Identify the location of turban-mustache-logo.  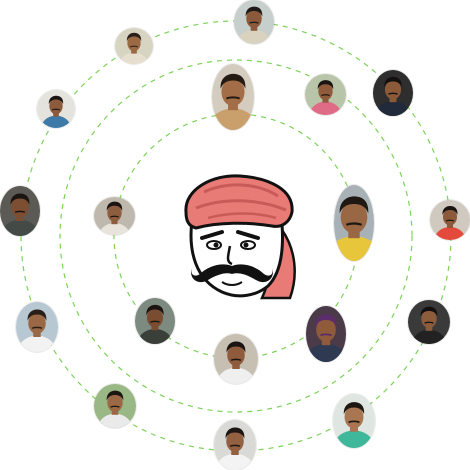
(241, 234).